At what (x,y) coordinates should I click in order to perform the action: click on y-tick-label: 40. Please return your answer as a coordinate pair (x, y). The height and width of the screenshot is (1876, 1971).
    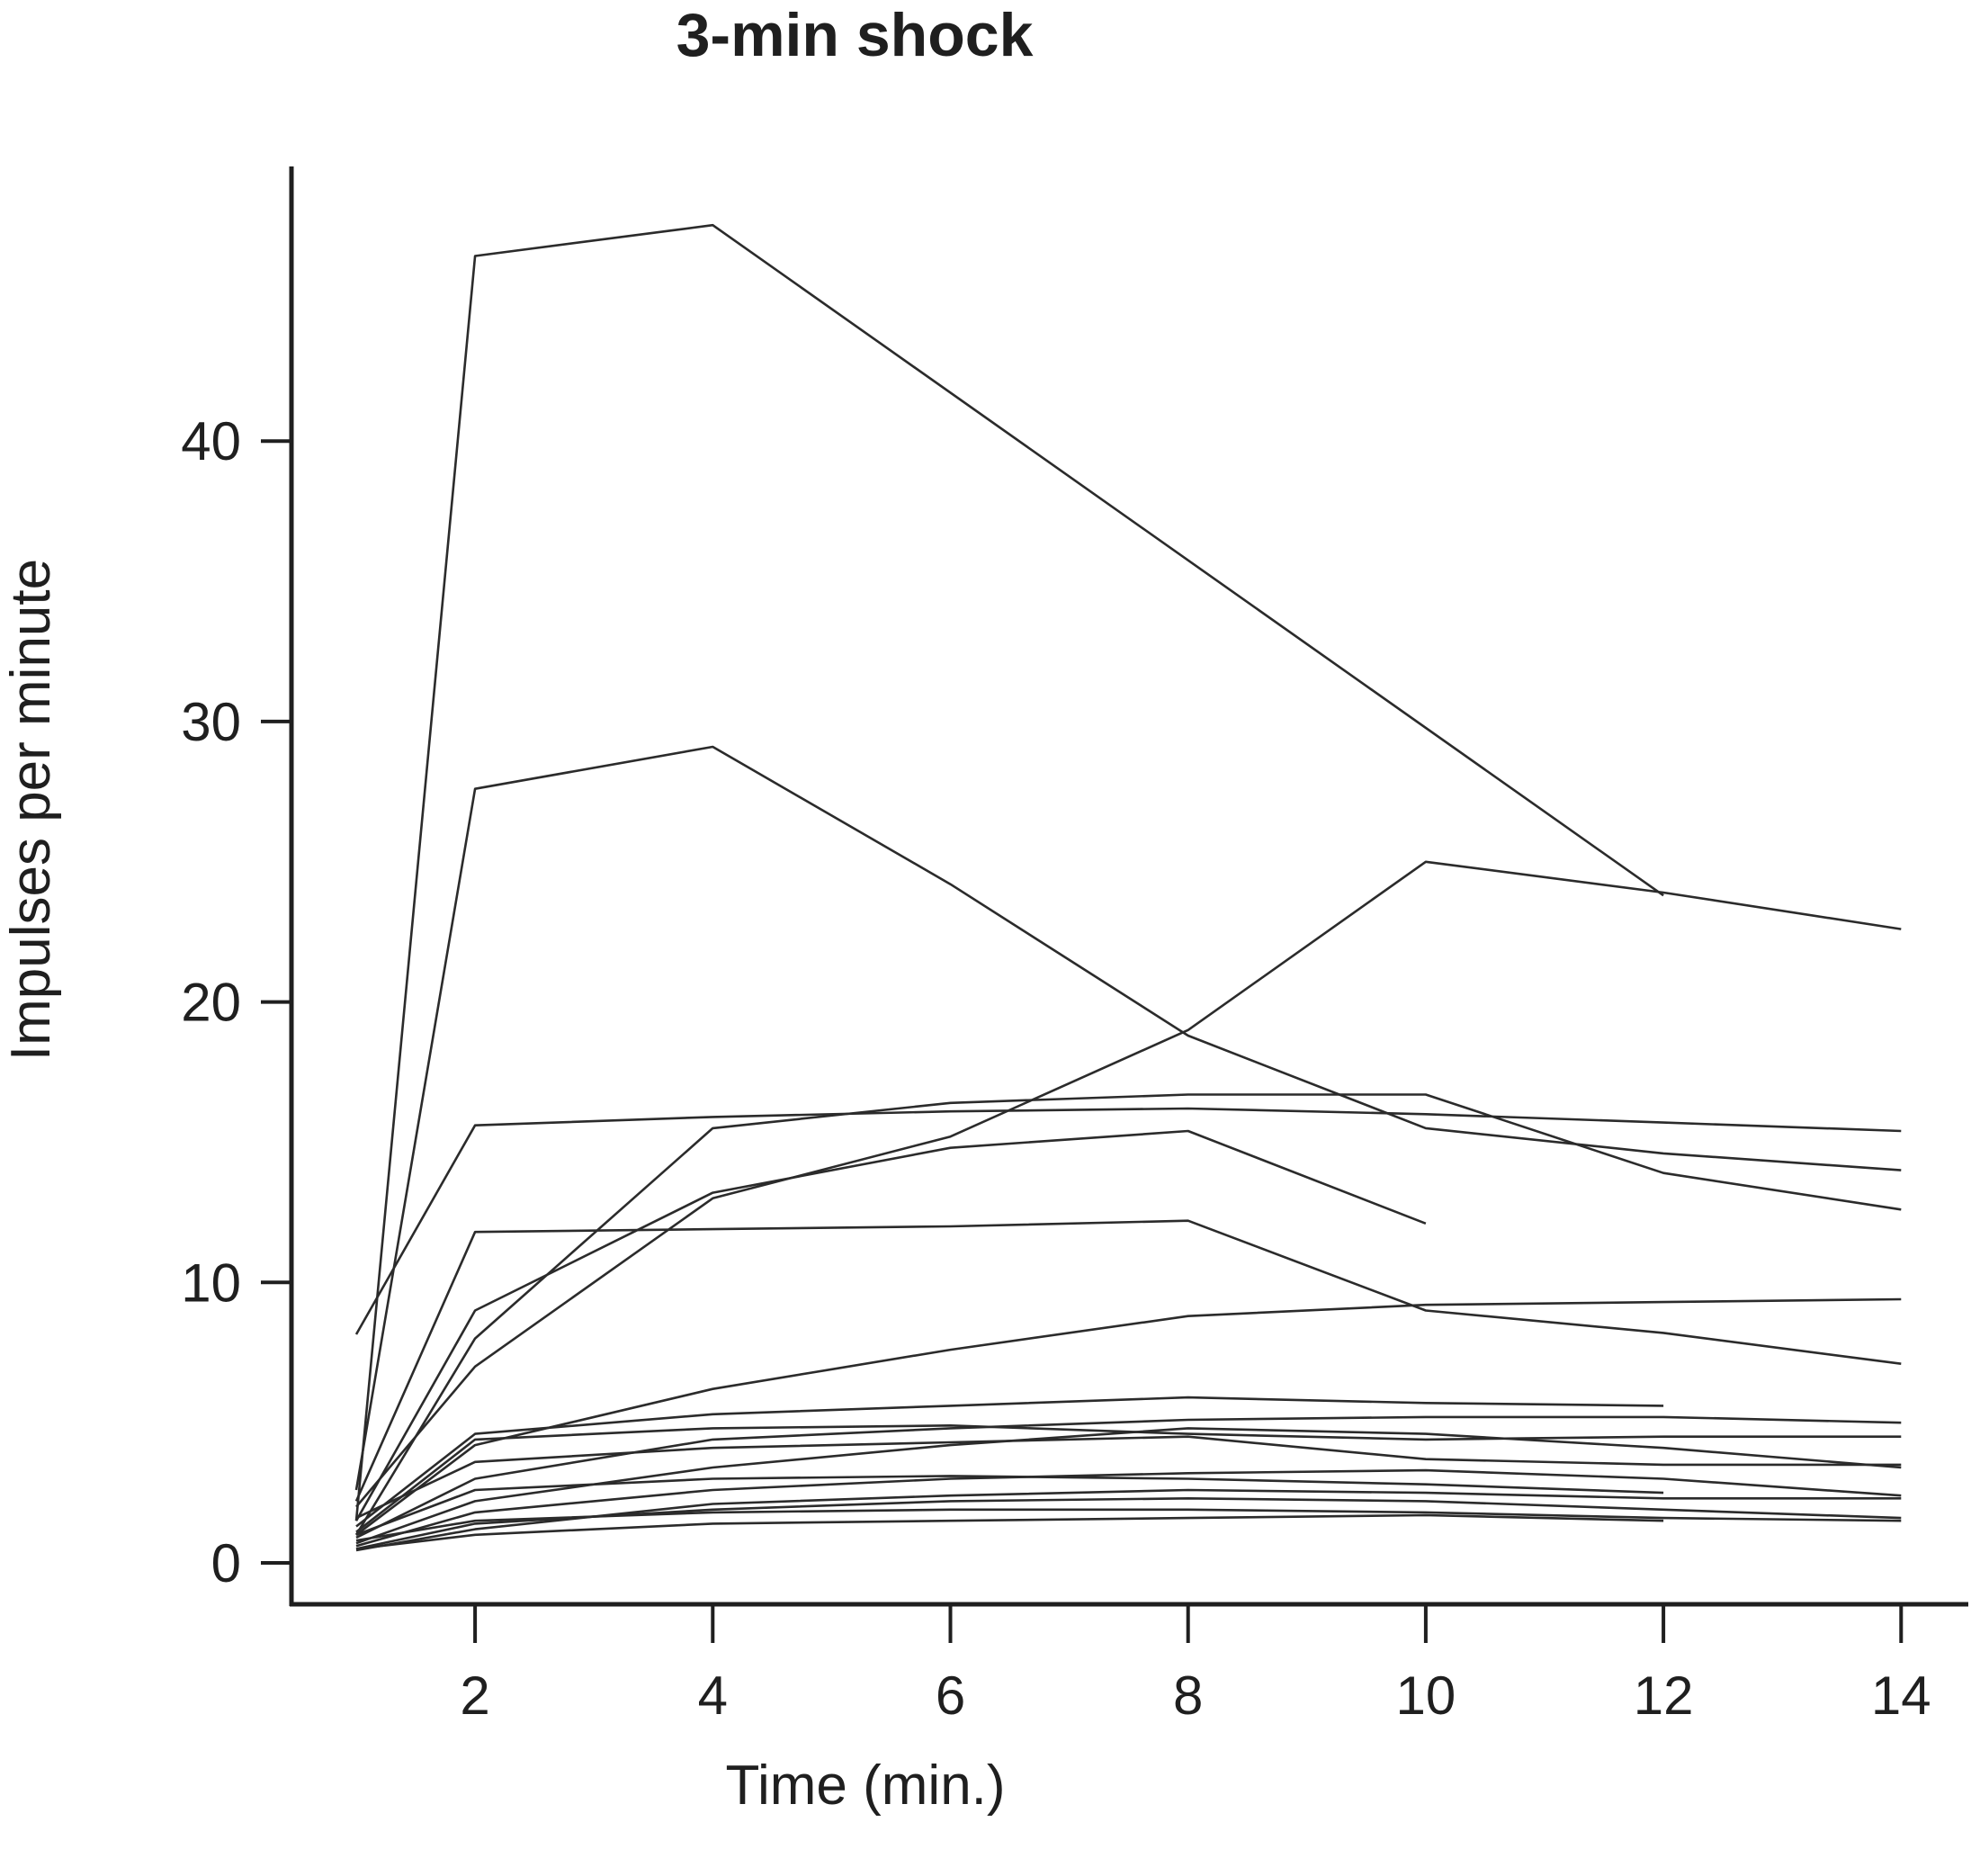
    Looking at the image, I should click on (211, 441).